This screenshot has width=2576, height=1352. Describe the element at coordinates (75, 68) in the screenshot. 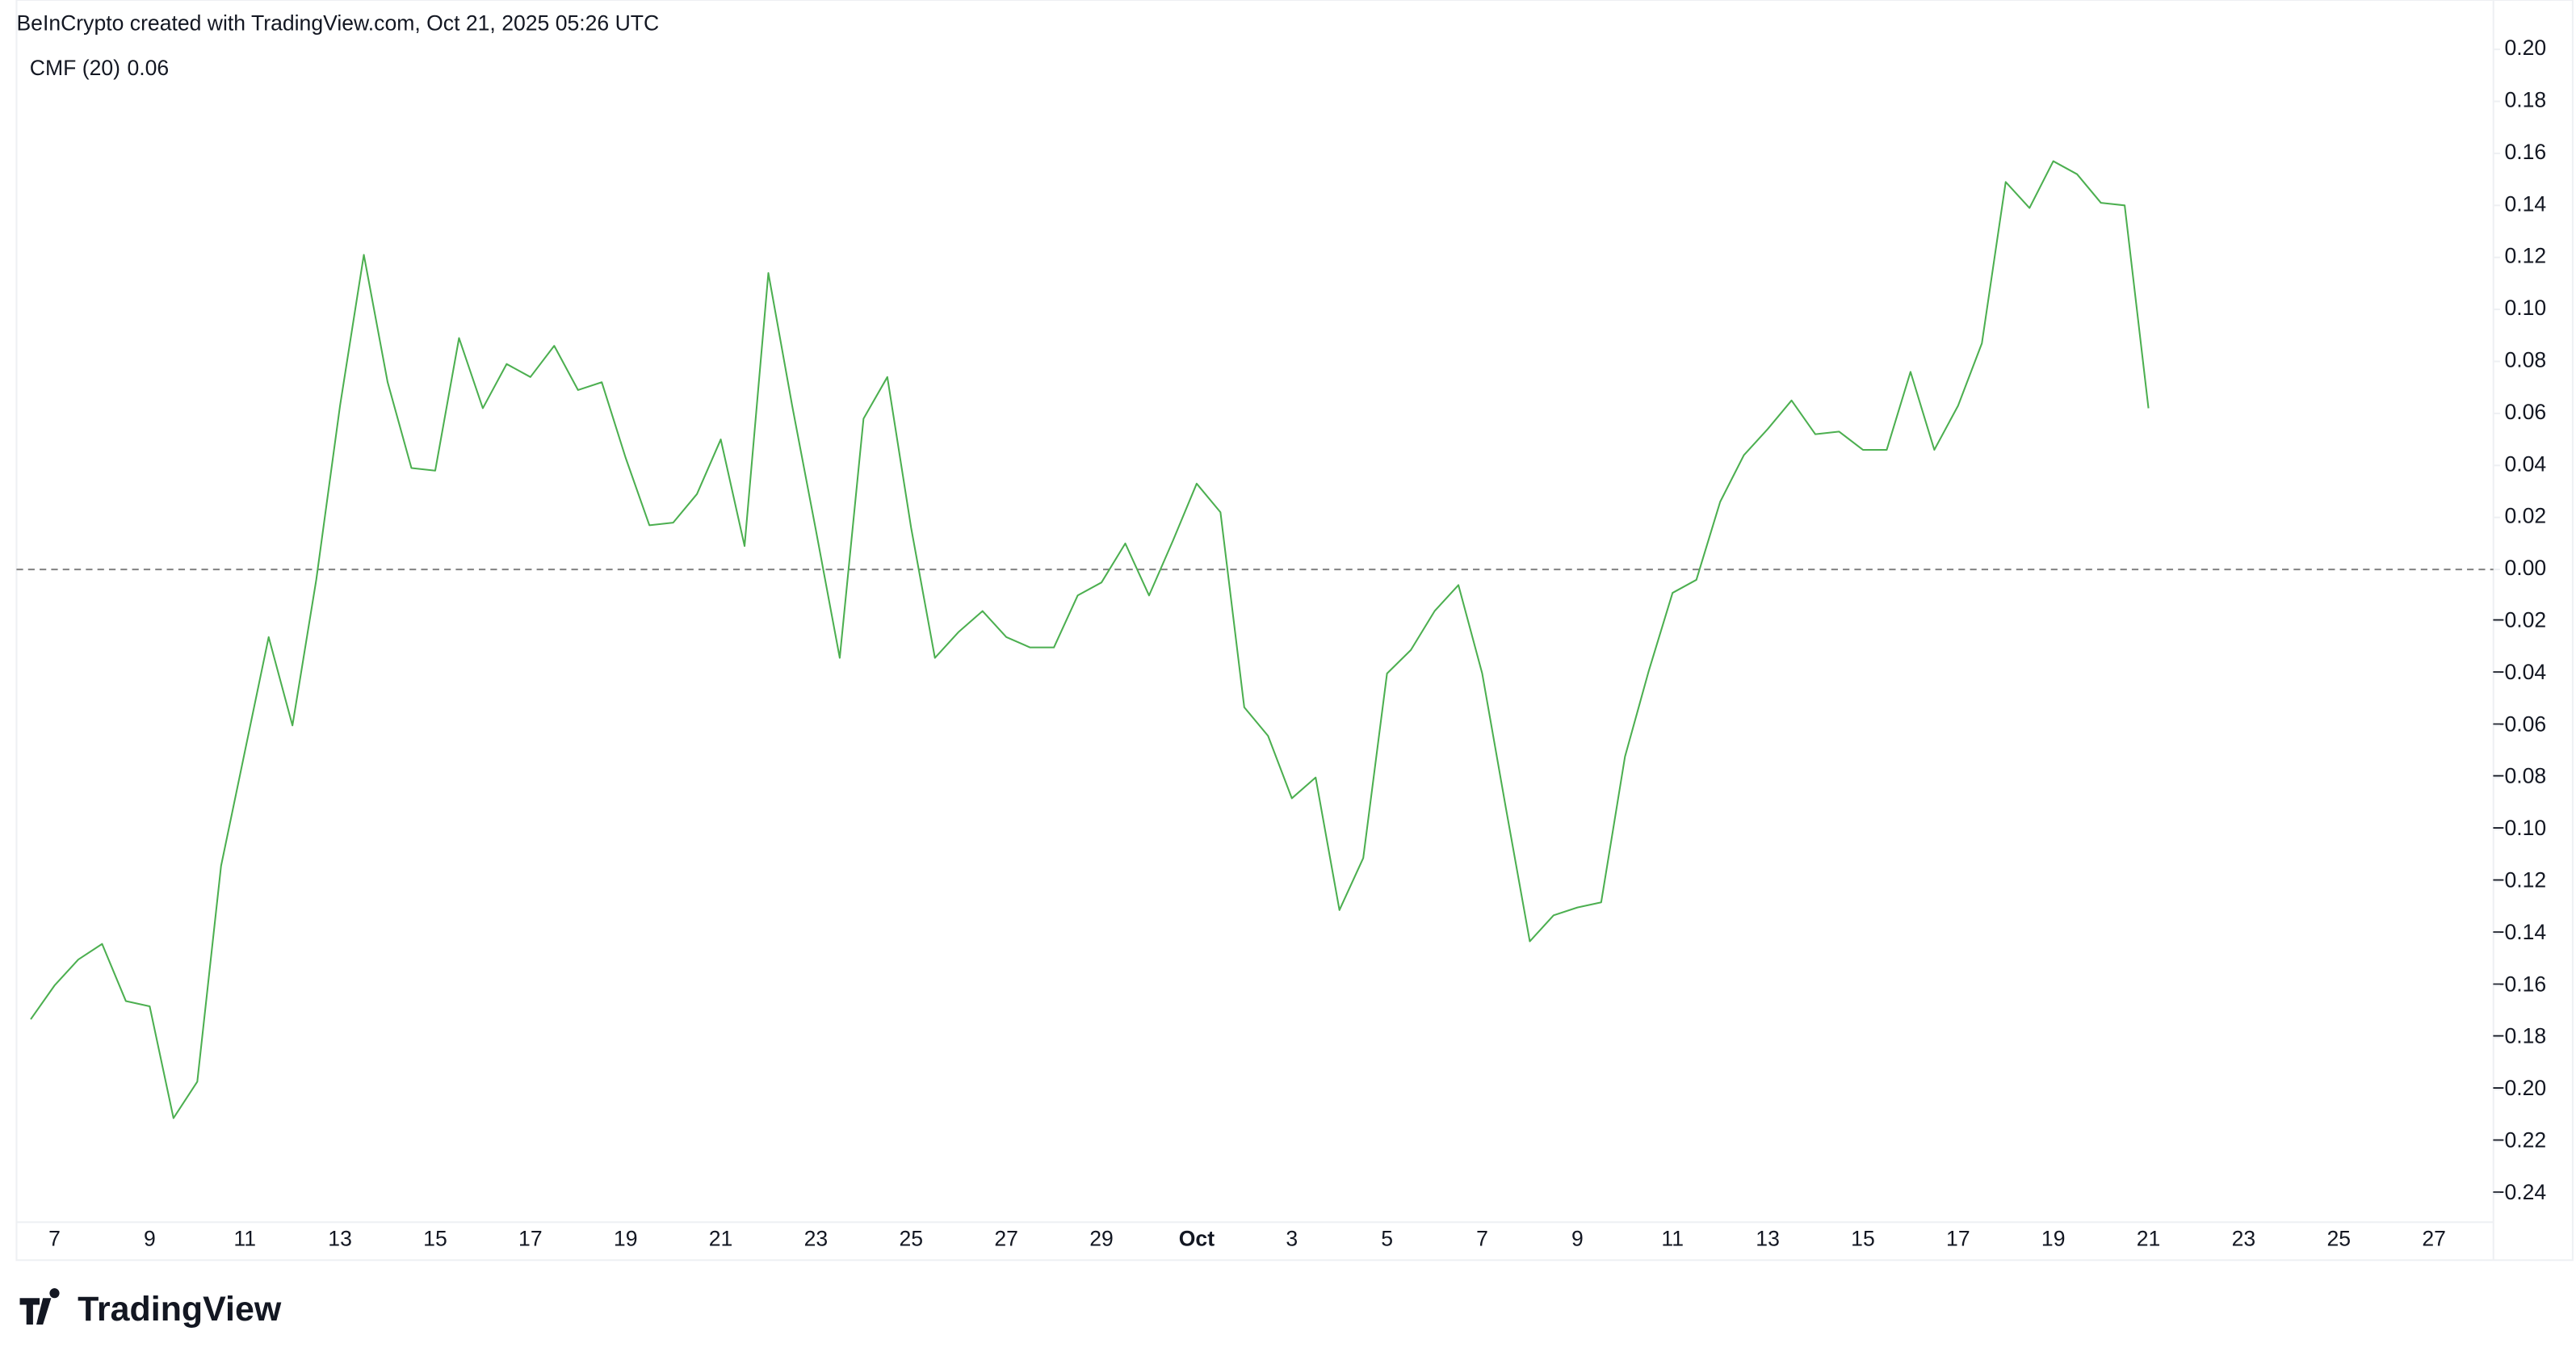

I see `legend-name: CMF (20)` at that location.